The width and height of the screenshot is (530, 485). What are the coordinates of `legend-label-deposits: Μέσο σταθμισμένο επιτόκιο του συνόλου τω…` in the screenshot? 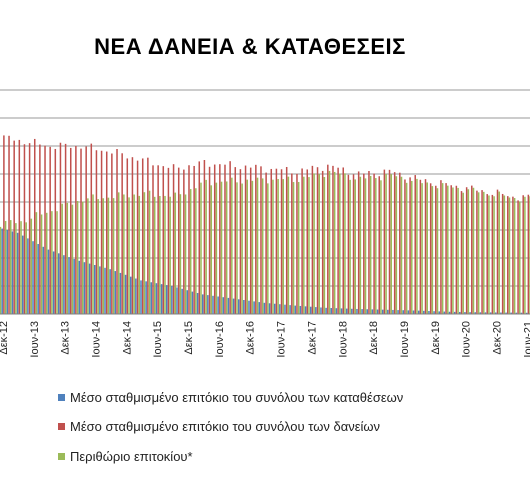 It's located at (237, 397).